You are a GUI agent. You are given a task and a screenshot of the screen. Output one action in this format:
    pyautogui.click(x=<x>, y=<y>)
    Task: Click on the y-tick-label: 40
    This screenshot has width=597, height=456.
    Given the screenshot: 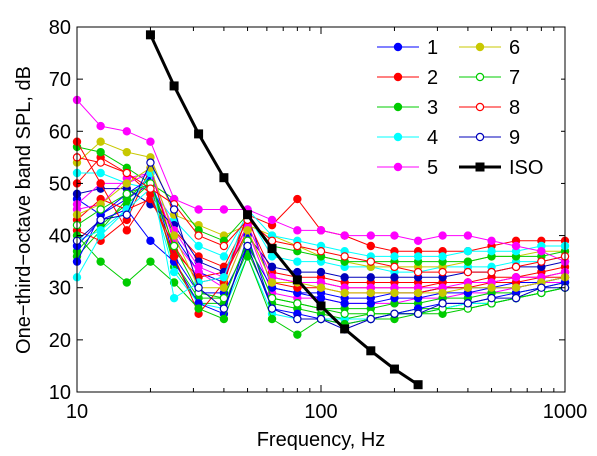 What is the action you would take?
    pyautogui.click(x=60, y=237)
    